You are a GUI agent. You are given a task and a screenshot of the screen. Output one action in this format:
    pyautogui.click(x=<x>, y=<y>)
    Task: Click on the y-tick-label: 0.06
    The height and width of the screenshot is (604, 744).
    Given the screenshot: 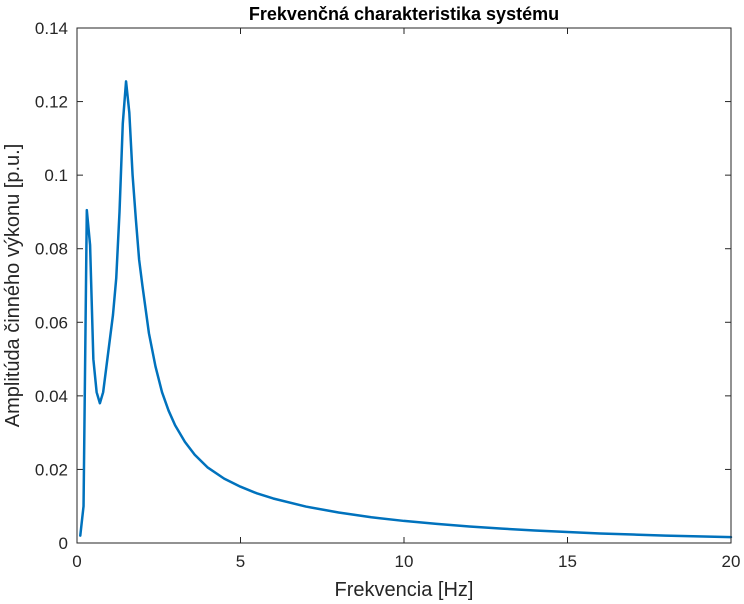 What is the action you would take?
    pyautogui.click(x=51, y=322)
    